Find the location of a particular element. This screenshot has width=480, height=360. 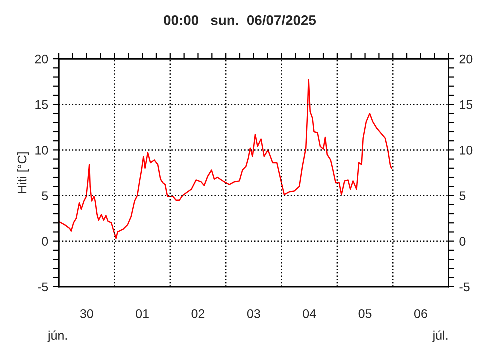

x-tick-label: 04 is located at coordinates (309, 313).